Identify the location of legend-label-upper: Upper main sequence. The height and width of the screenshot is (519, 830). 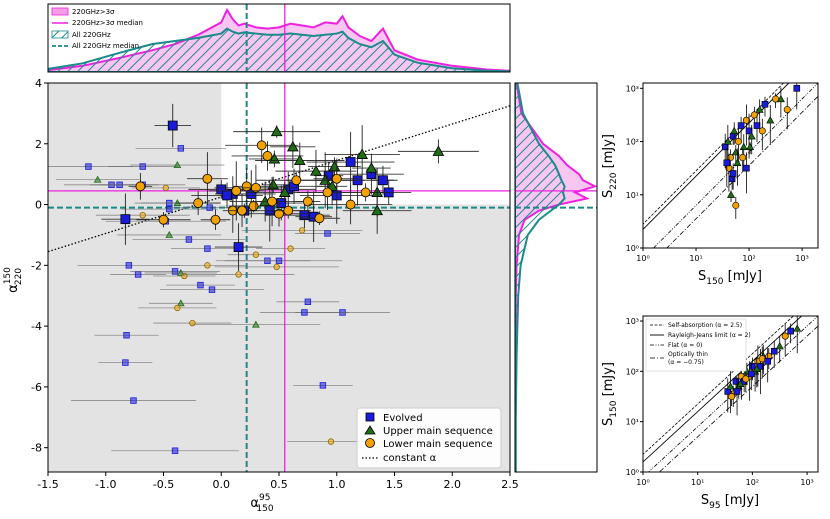
(438, 431).